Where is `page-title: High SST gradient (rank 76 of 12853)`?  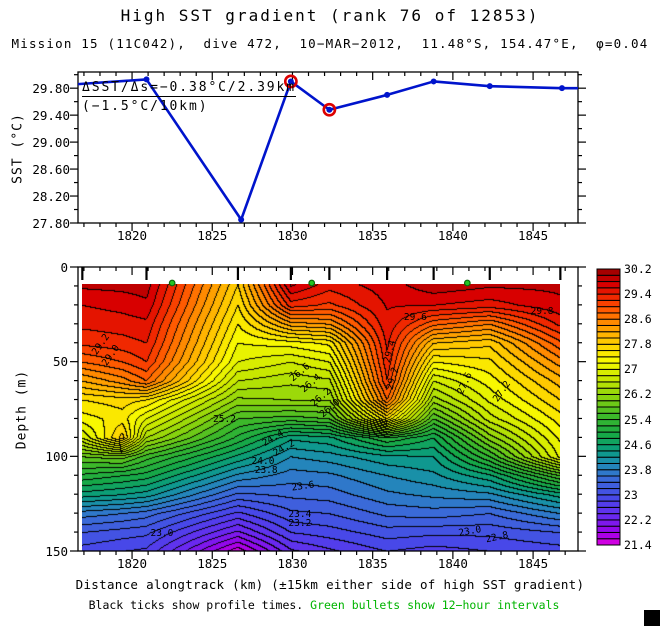 page-title: High SST gradient (rank 76 of 12853) is located at coordinates (330, 15).